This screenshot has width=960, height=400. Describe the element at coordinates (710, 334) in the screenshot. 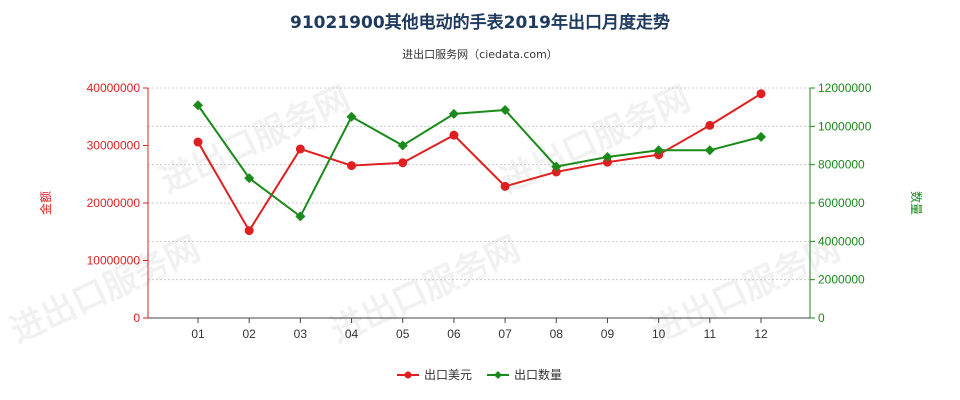

I see `x-tick-label: 11` at that location.